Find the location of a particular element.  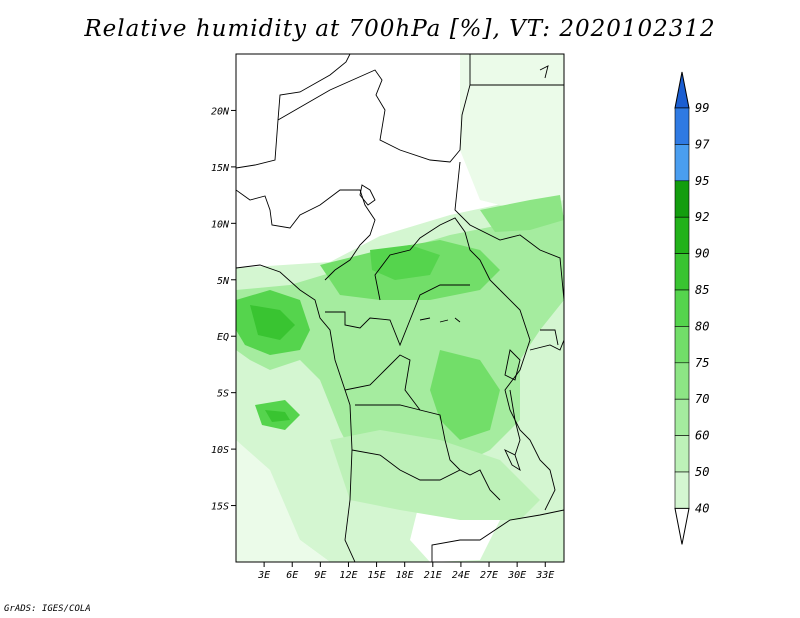

lat-tick-label: 10S is located at coordinates (220, 450).